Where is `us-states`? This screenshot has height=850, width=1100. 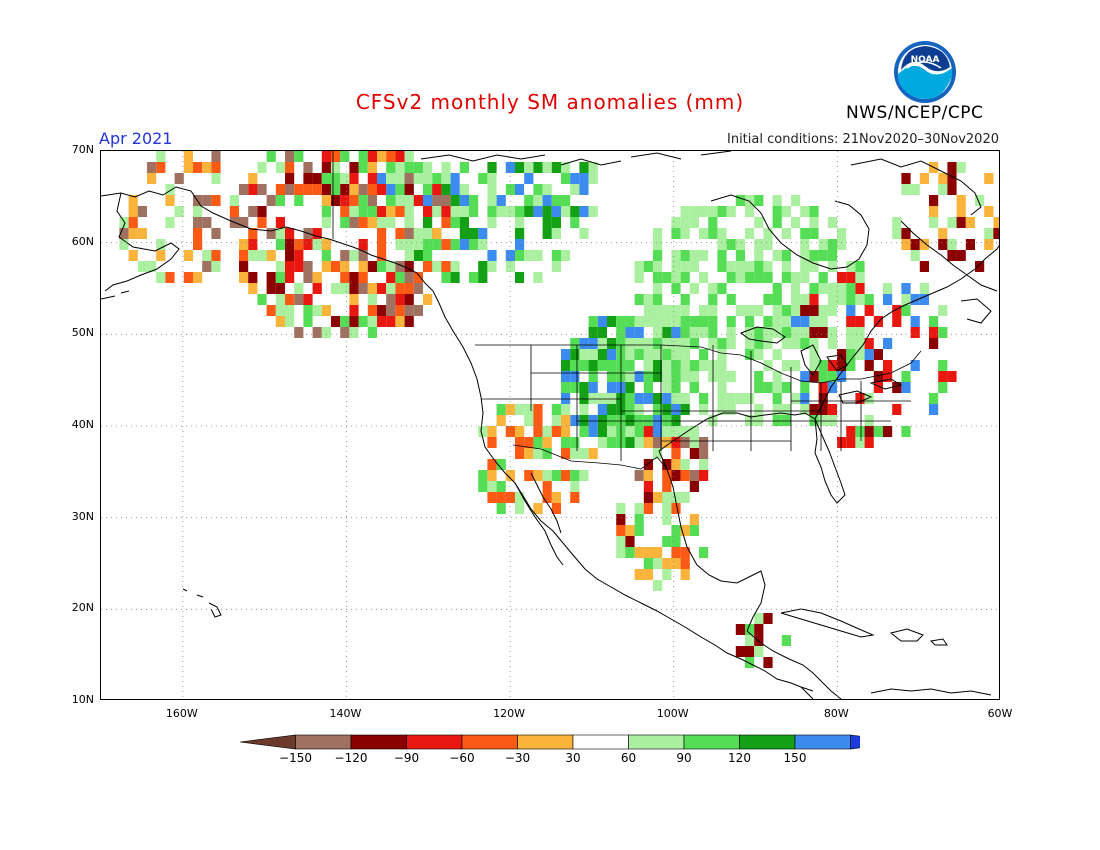
us-states is located at coordinates (696, 403).